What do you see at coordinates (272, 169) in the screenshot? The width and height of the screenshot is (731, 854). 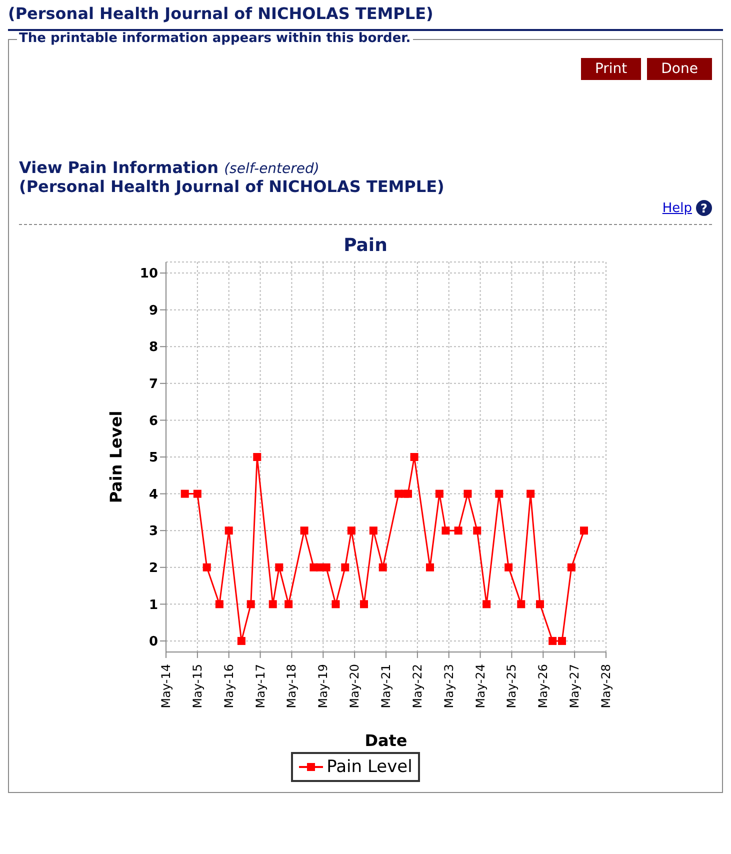 I see `text: (self-entered)` at bounding box center [272, 169].